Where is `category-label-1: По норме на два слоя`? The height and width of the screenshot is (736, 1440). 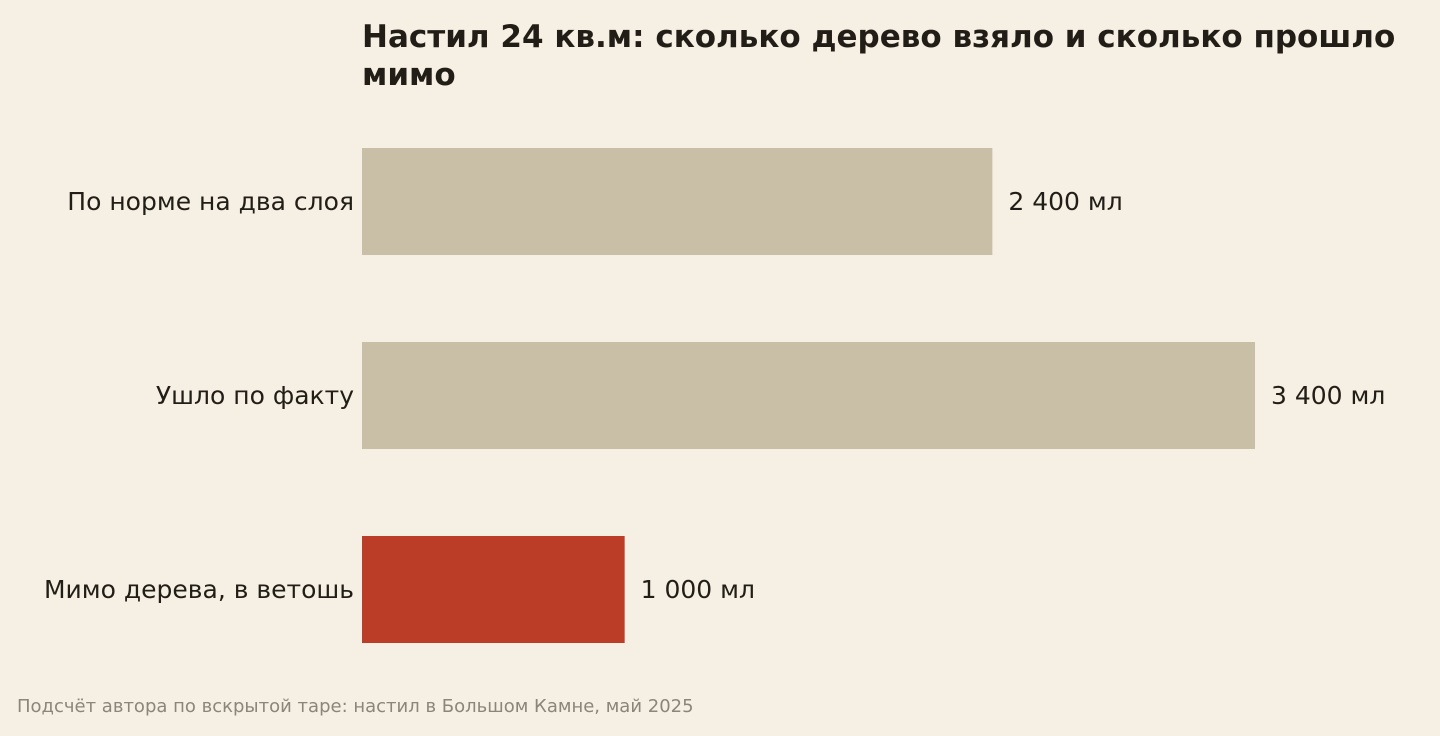
category-label-1: По норме на два слоя is located at coordinates (210, 201).